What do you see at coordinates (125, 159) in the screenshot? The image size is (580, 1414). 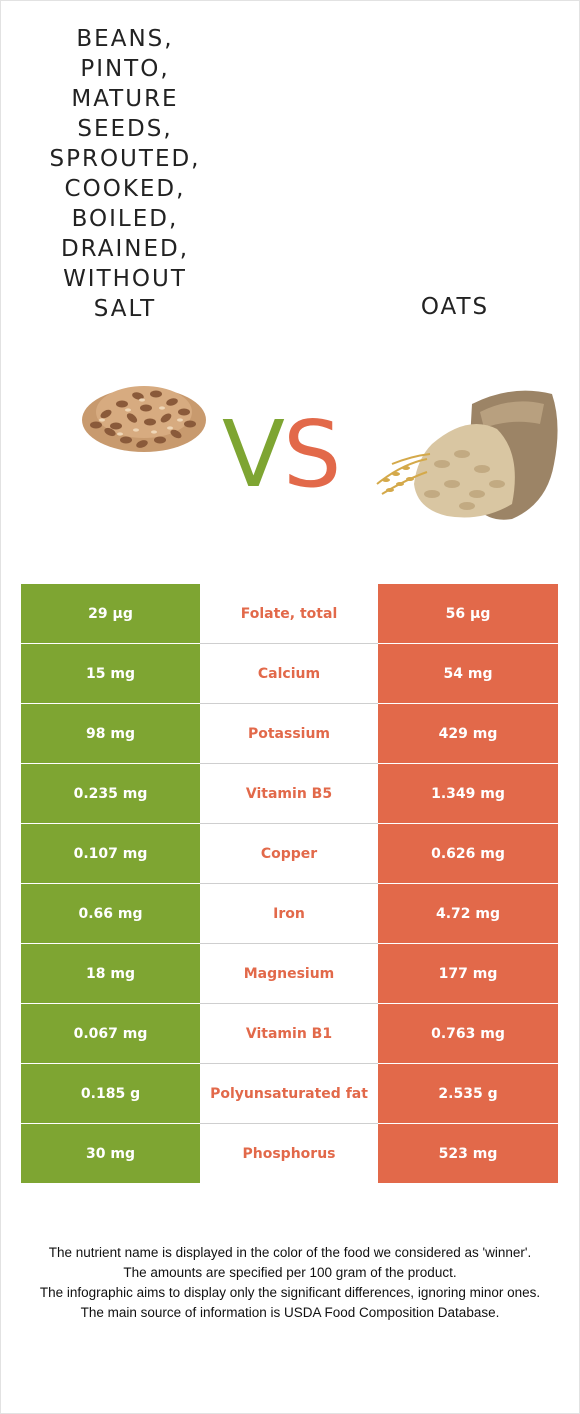 I see `left-title-line: SPROUTED,` at bounding box center [125, 159].